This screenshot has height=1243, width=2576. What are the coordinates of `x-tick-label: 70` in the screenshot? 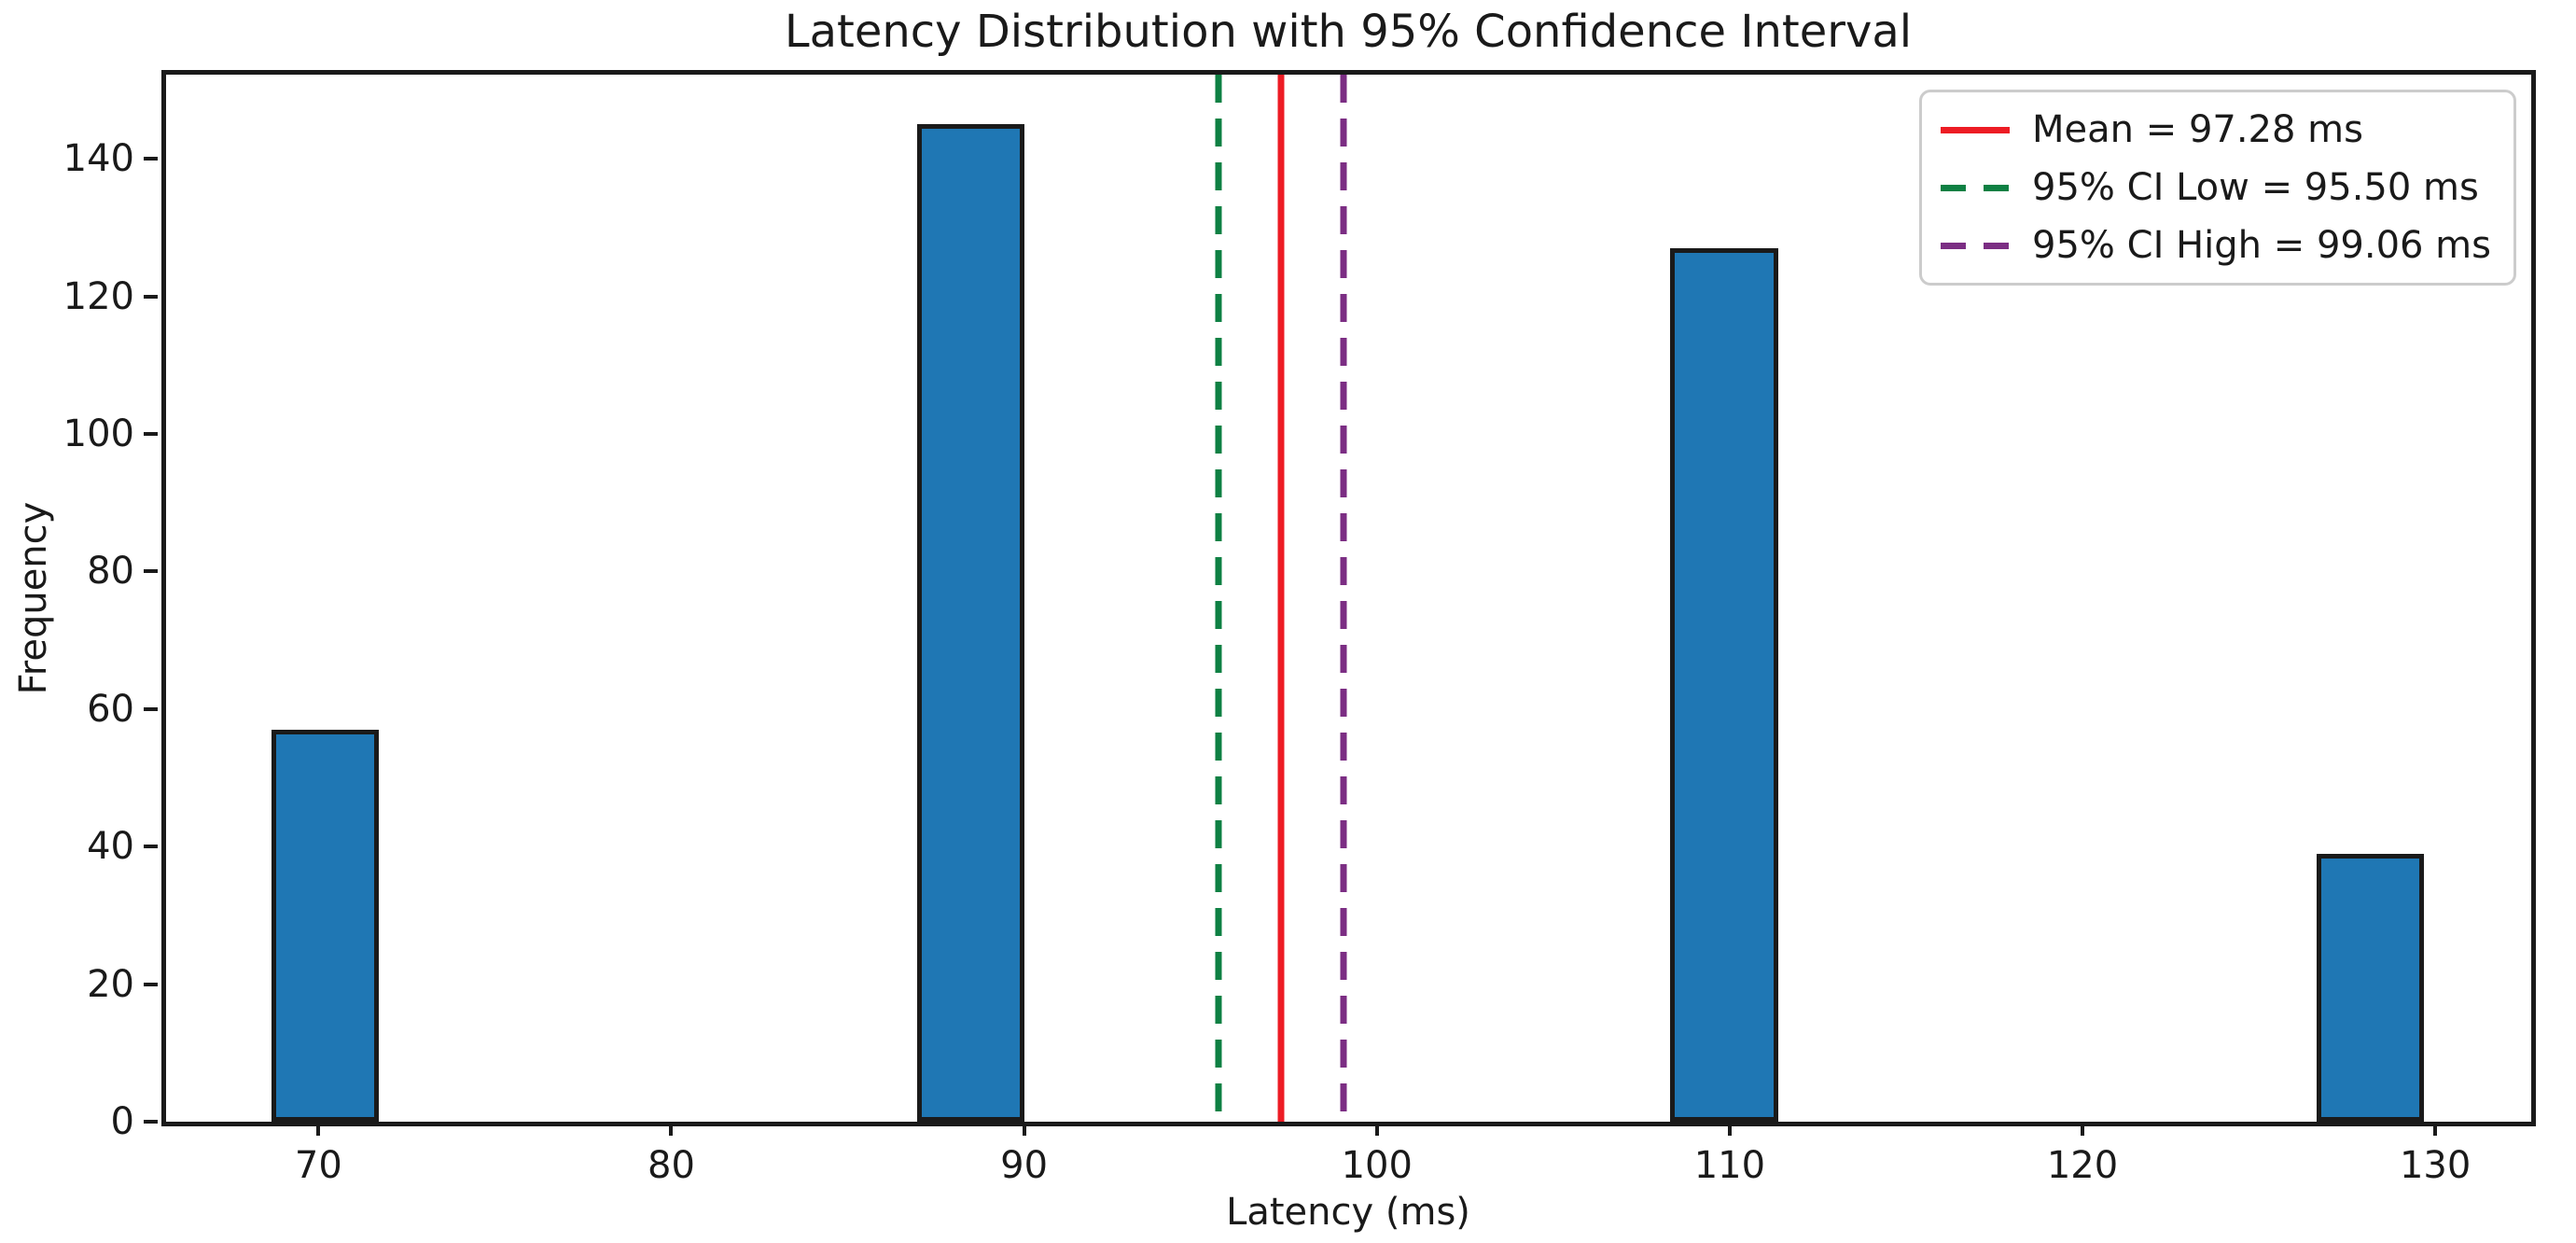 It's located at (318, 1165).